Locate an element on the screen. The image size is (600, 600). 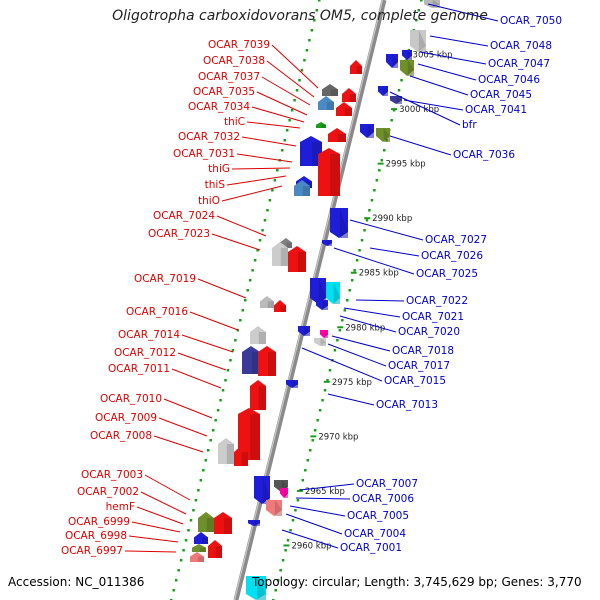
gene-label: OCAR_7002 is located at coordinates (108, 492).